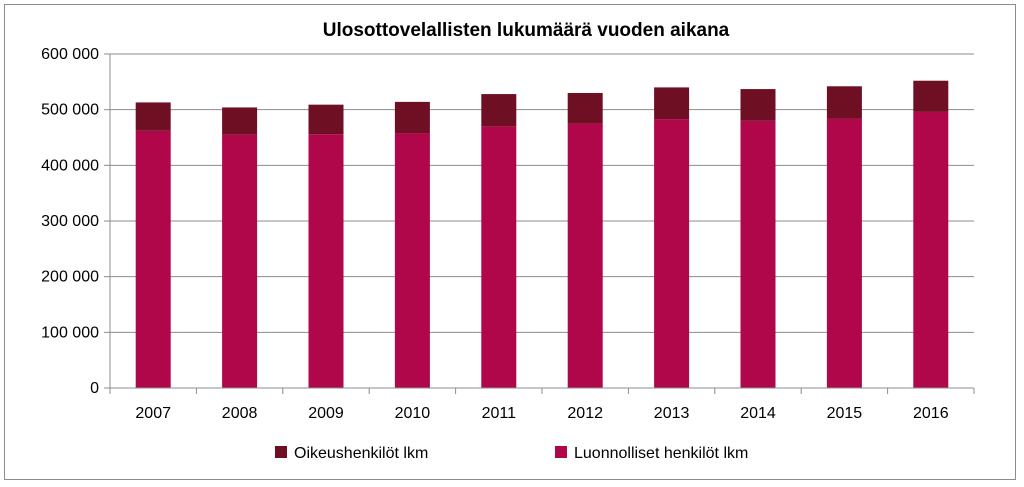 The width and height of the screenshot is (1024, 487). Describe the element at coordinates (845, 413) in the screenshot. I see `x-tick-label: 2015` at that location.